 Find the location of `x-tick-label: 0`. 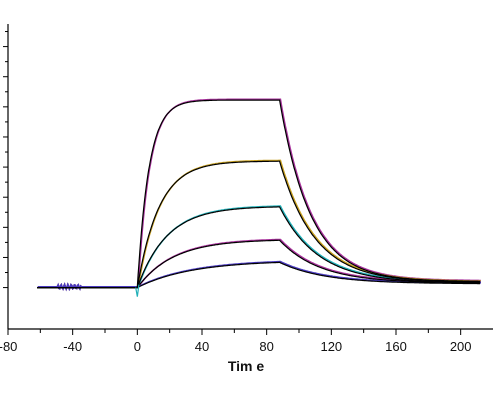

x-tick-label: 0 is located at coordinates (137, 346).